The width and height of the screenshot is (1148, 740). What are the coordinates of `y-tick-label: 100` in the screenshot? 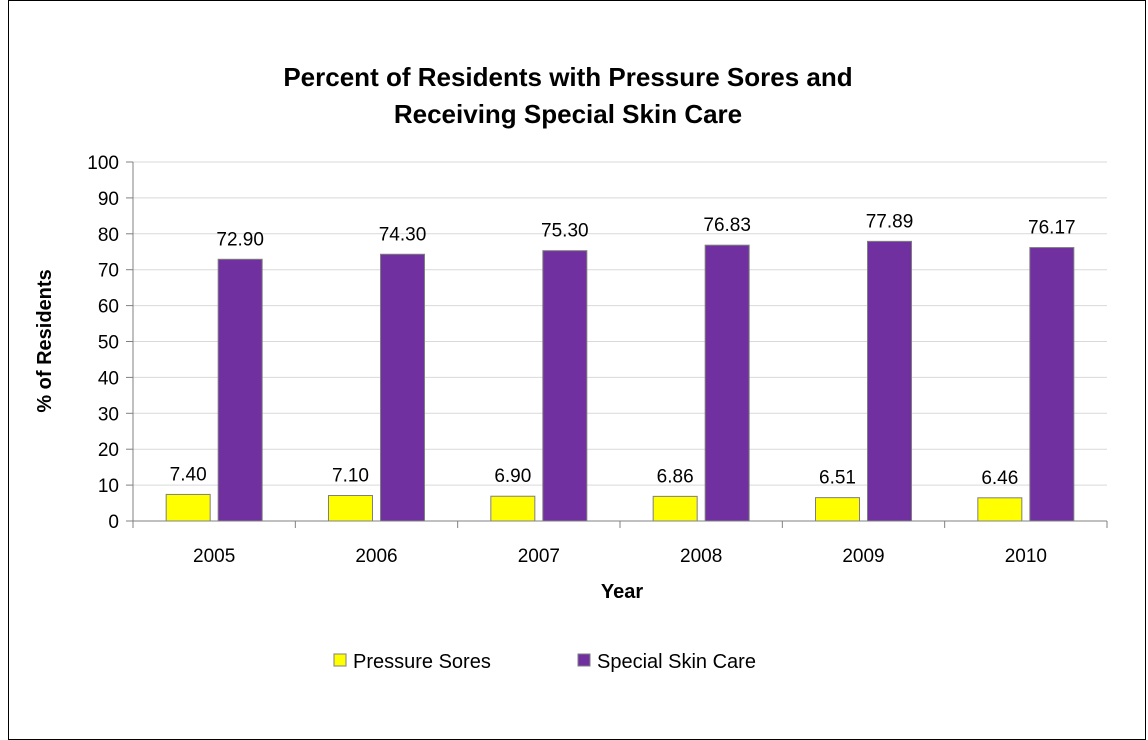 It's located at (103, 163).